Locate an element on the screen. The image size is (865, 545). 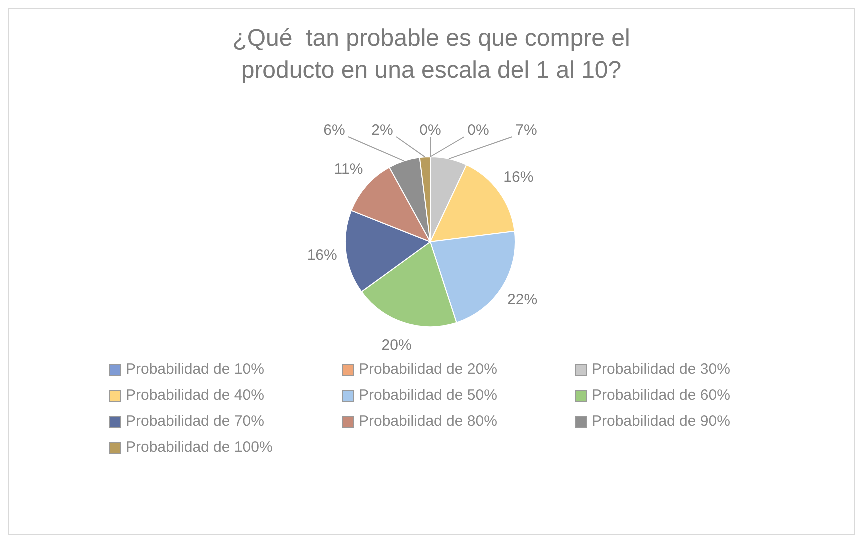
legend-label: Probabilidad de 50% is located at coordinates (428, 395).